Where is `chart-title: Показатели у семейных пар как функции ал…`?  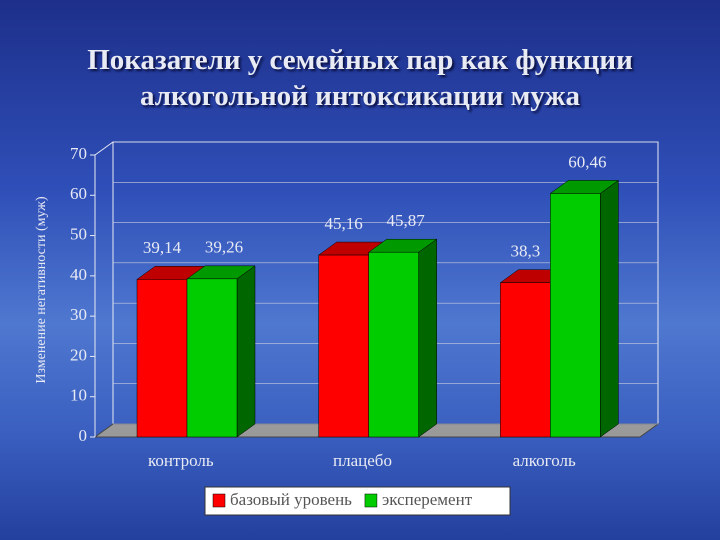 chart-title: Показатели у семейных пар как функции ал… is located at coordinates (360, 78).